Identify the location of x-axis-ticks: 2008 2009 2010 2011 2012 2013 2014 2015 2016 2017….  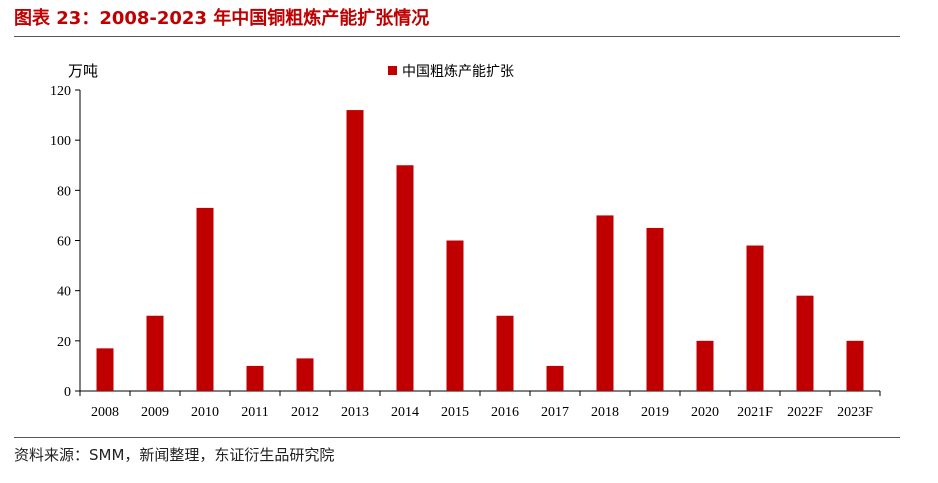
(480, 405).